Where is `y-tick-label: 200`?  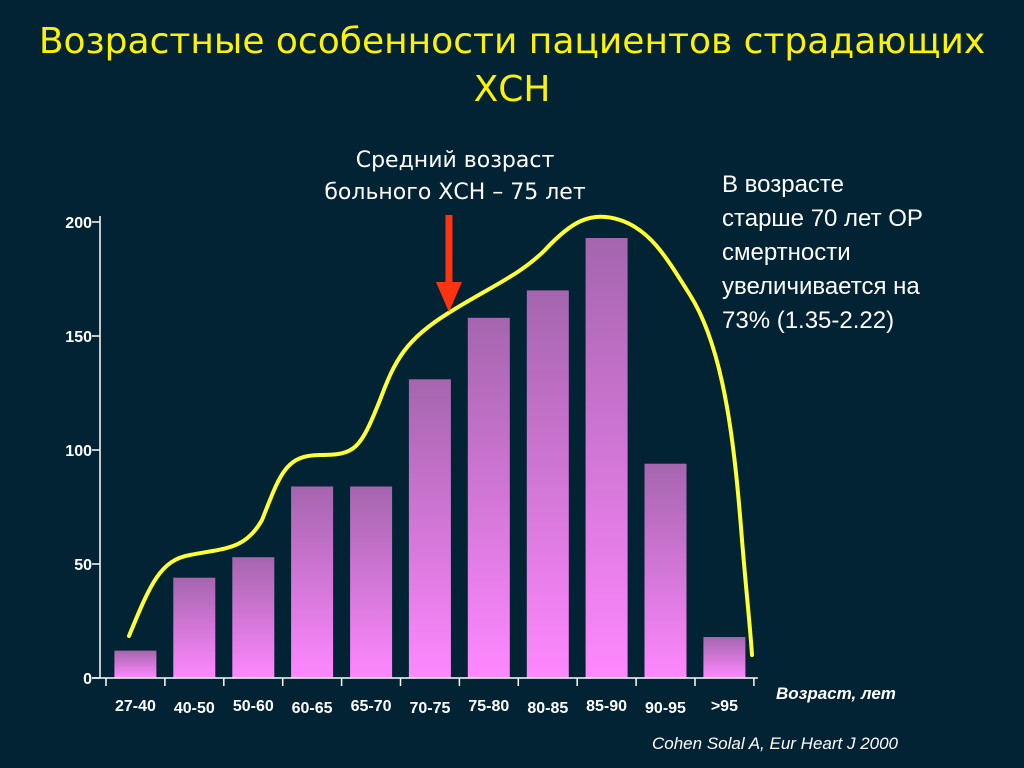 y-tick-label: 200 is located at coordinates (78, 223).